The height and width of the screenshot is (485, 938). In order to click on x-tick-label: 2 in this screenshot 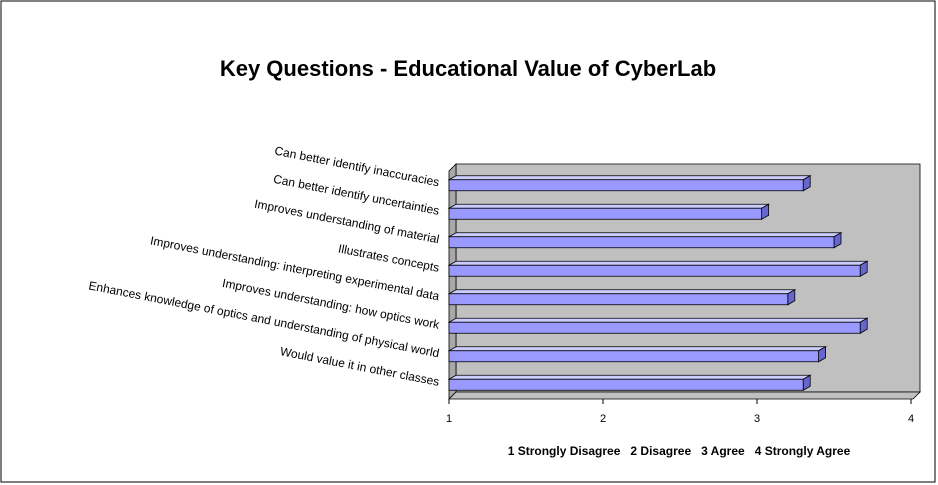, I will do `click(603, 419)`.